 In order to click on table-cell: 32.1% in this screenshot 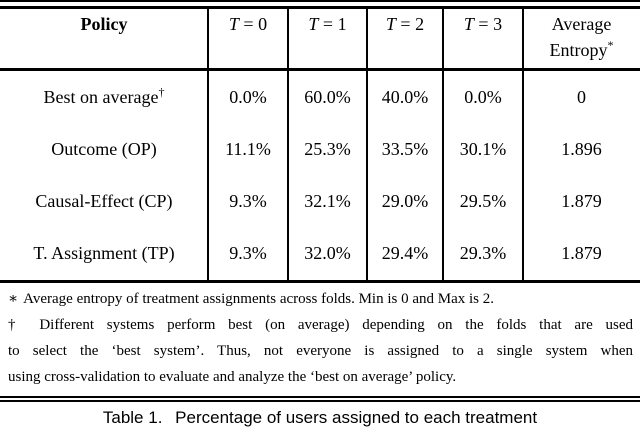, I will do `click(327, 201)`.